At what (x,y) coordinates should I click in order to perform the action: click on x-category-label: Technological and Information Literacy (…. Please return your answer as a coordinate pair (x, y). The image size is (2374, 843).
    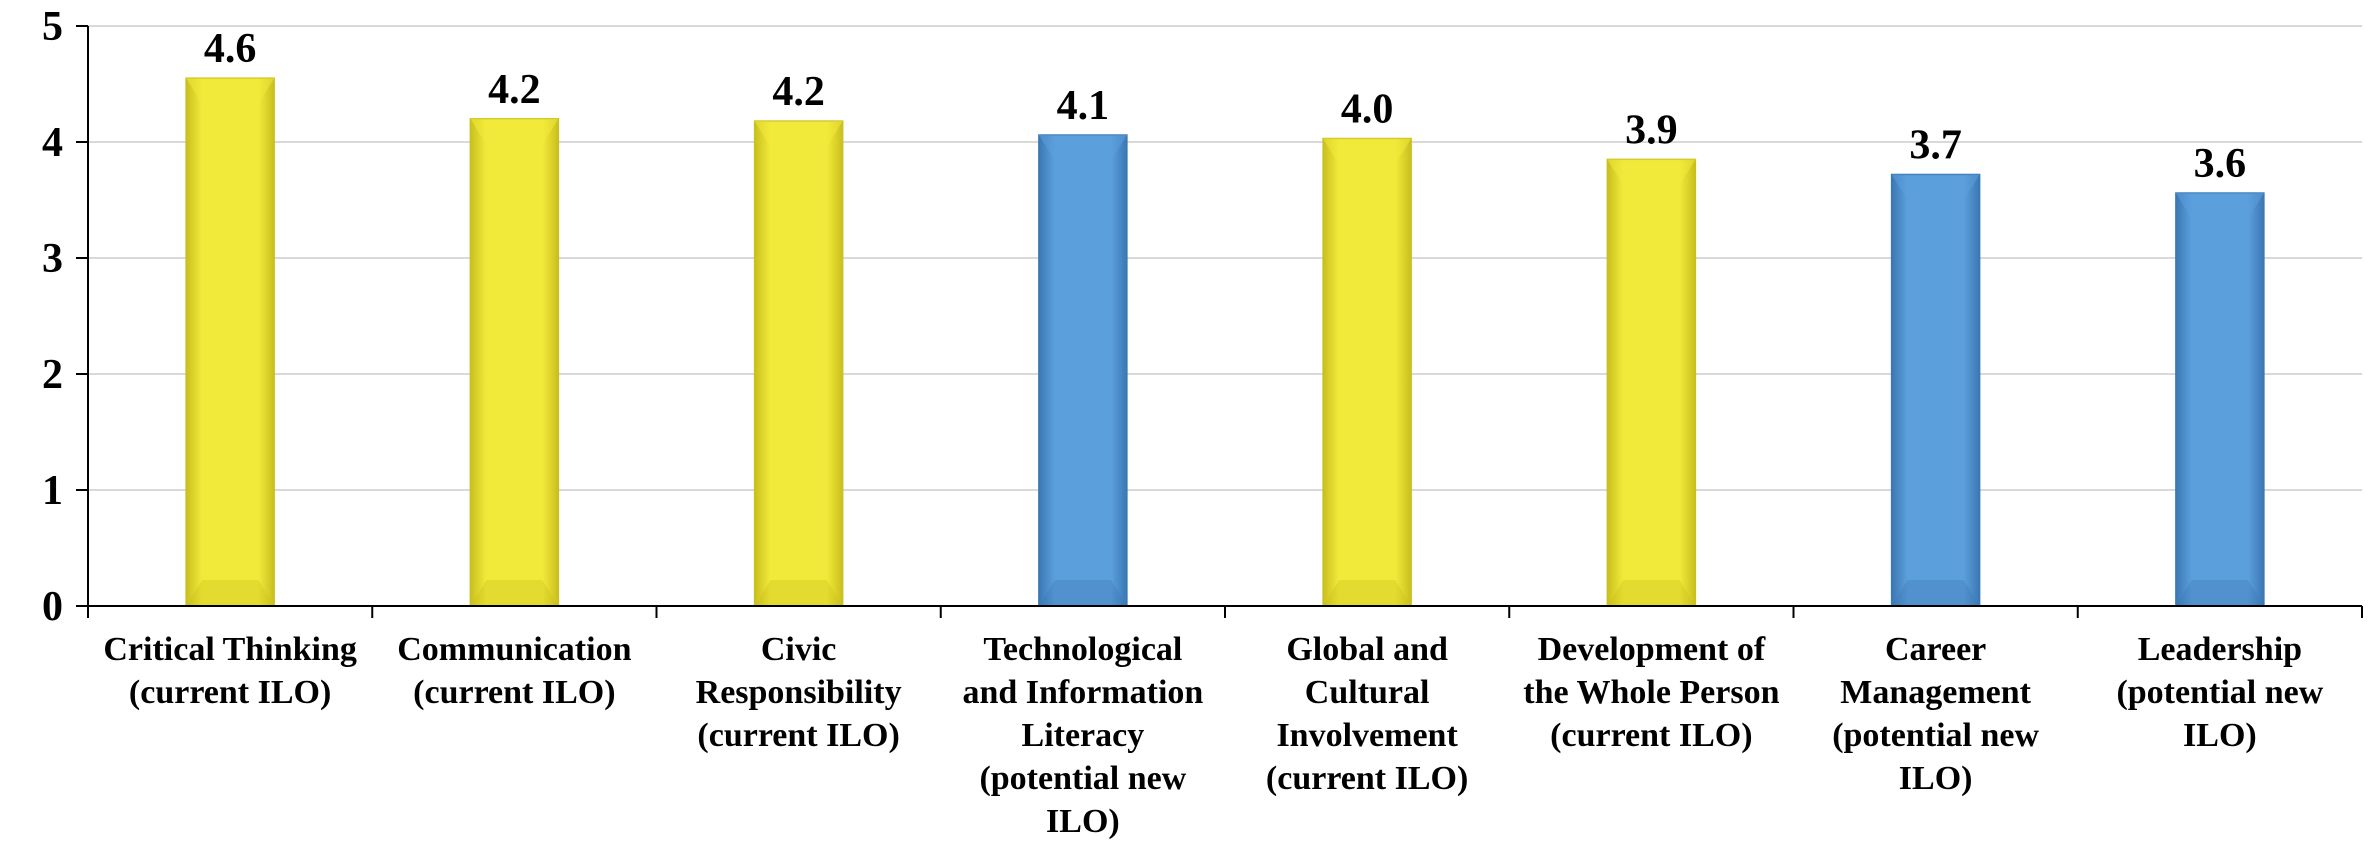
    Looking at the image, I should click on (1083, 735).